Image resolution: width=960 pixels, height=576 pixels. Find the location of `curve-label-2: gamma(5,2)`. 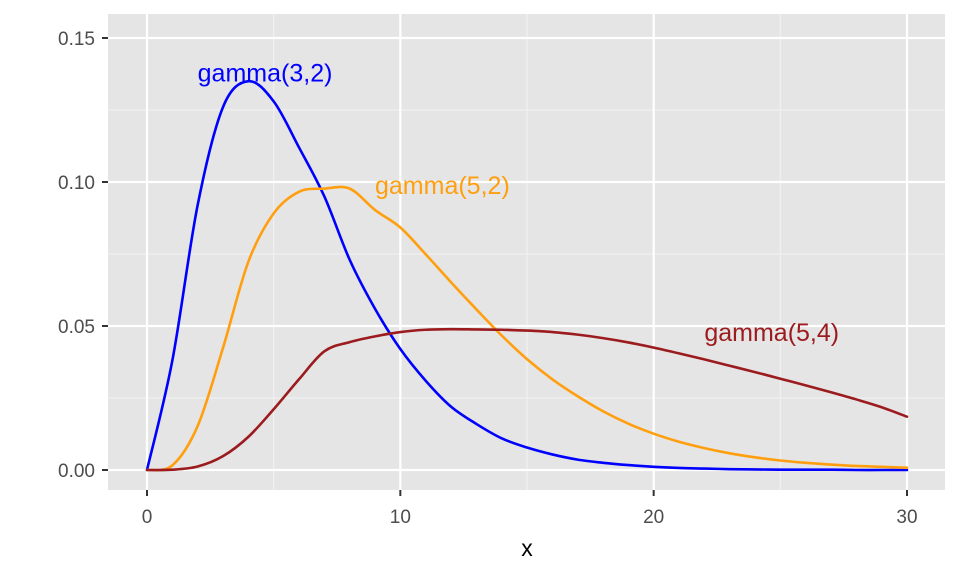

curve-label-2: gamma(5,2) is located at coordinates (442, 186).